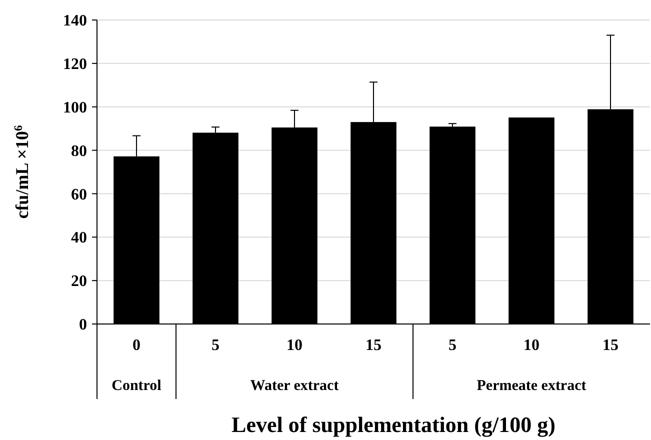 This screenshot has height=440, width=651. I want to click on y-tick-label: 40, so click(79, 238).